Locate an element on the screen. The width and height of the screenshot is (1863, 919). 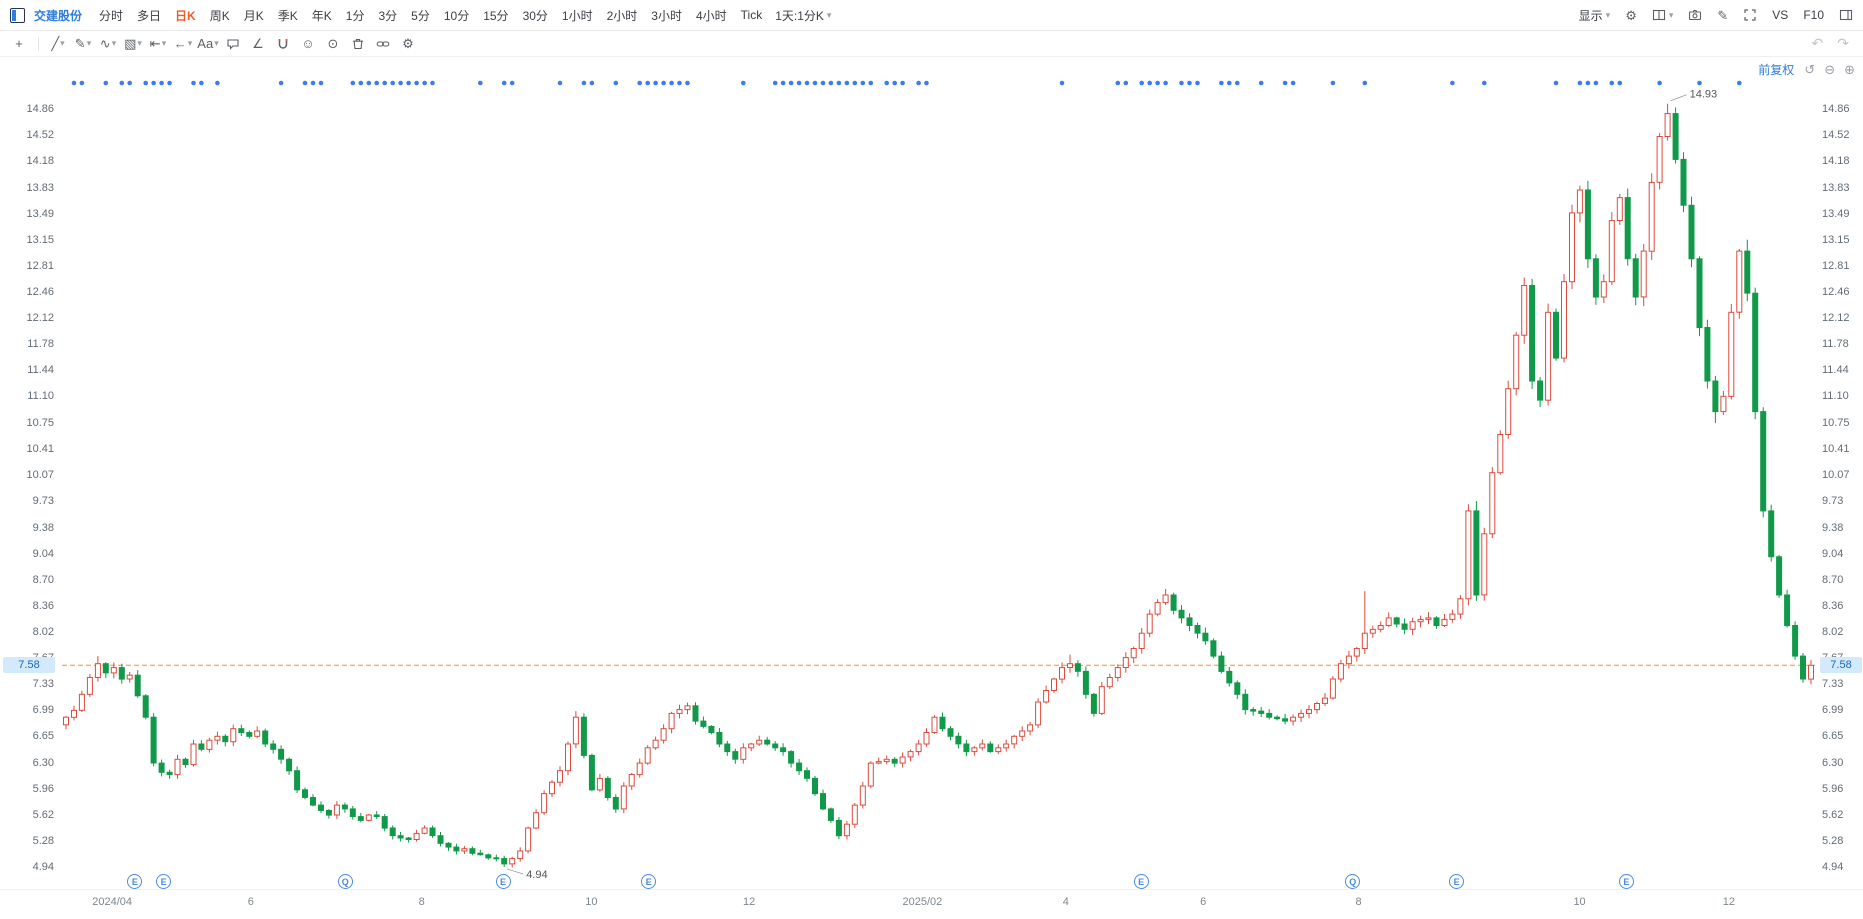
text-tool: Aa ▾ is located at coordinates (208, 43).